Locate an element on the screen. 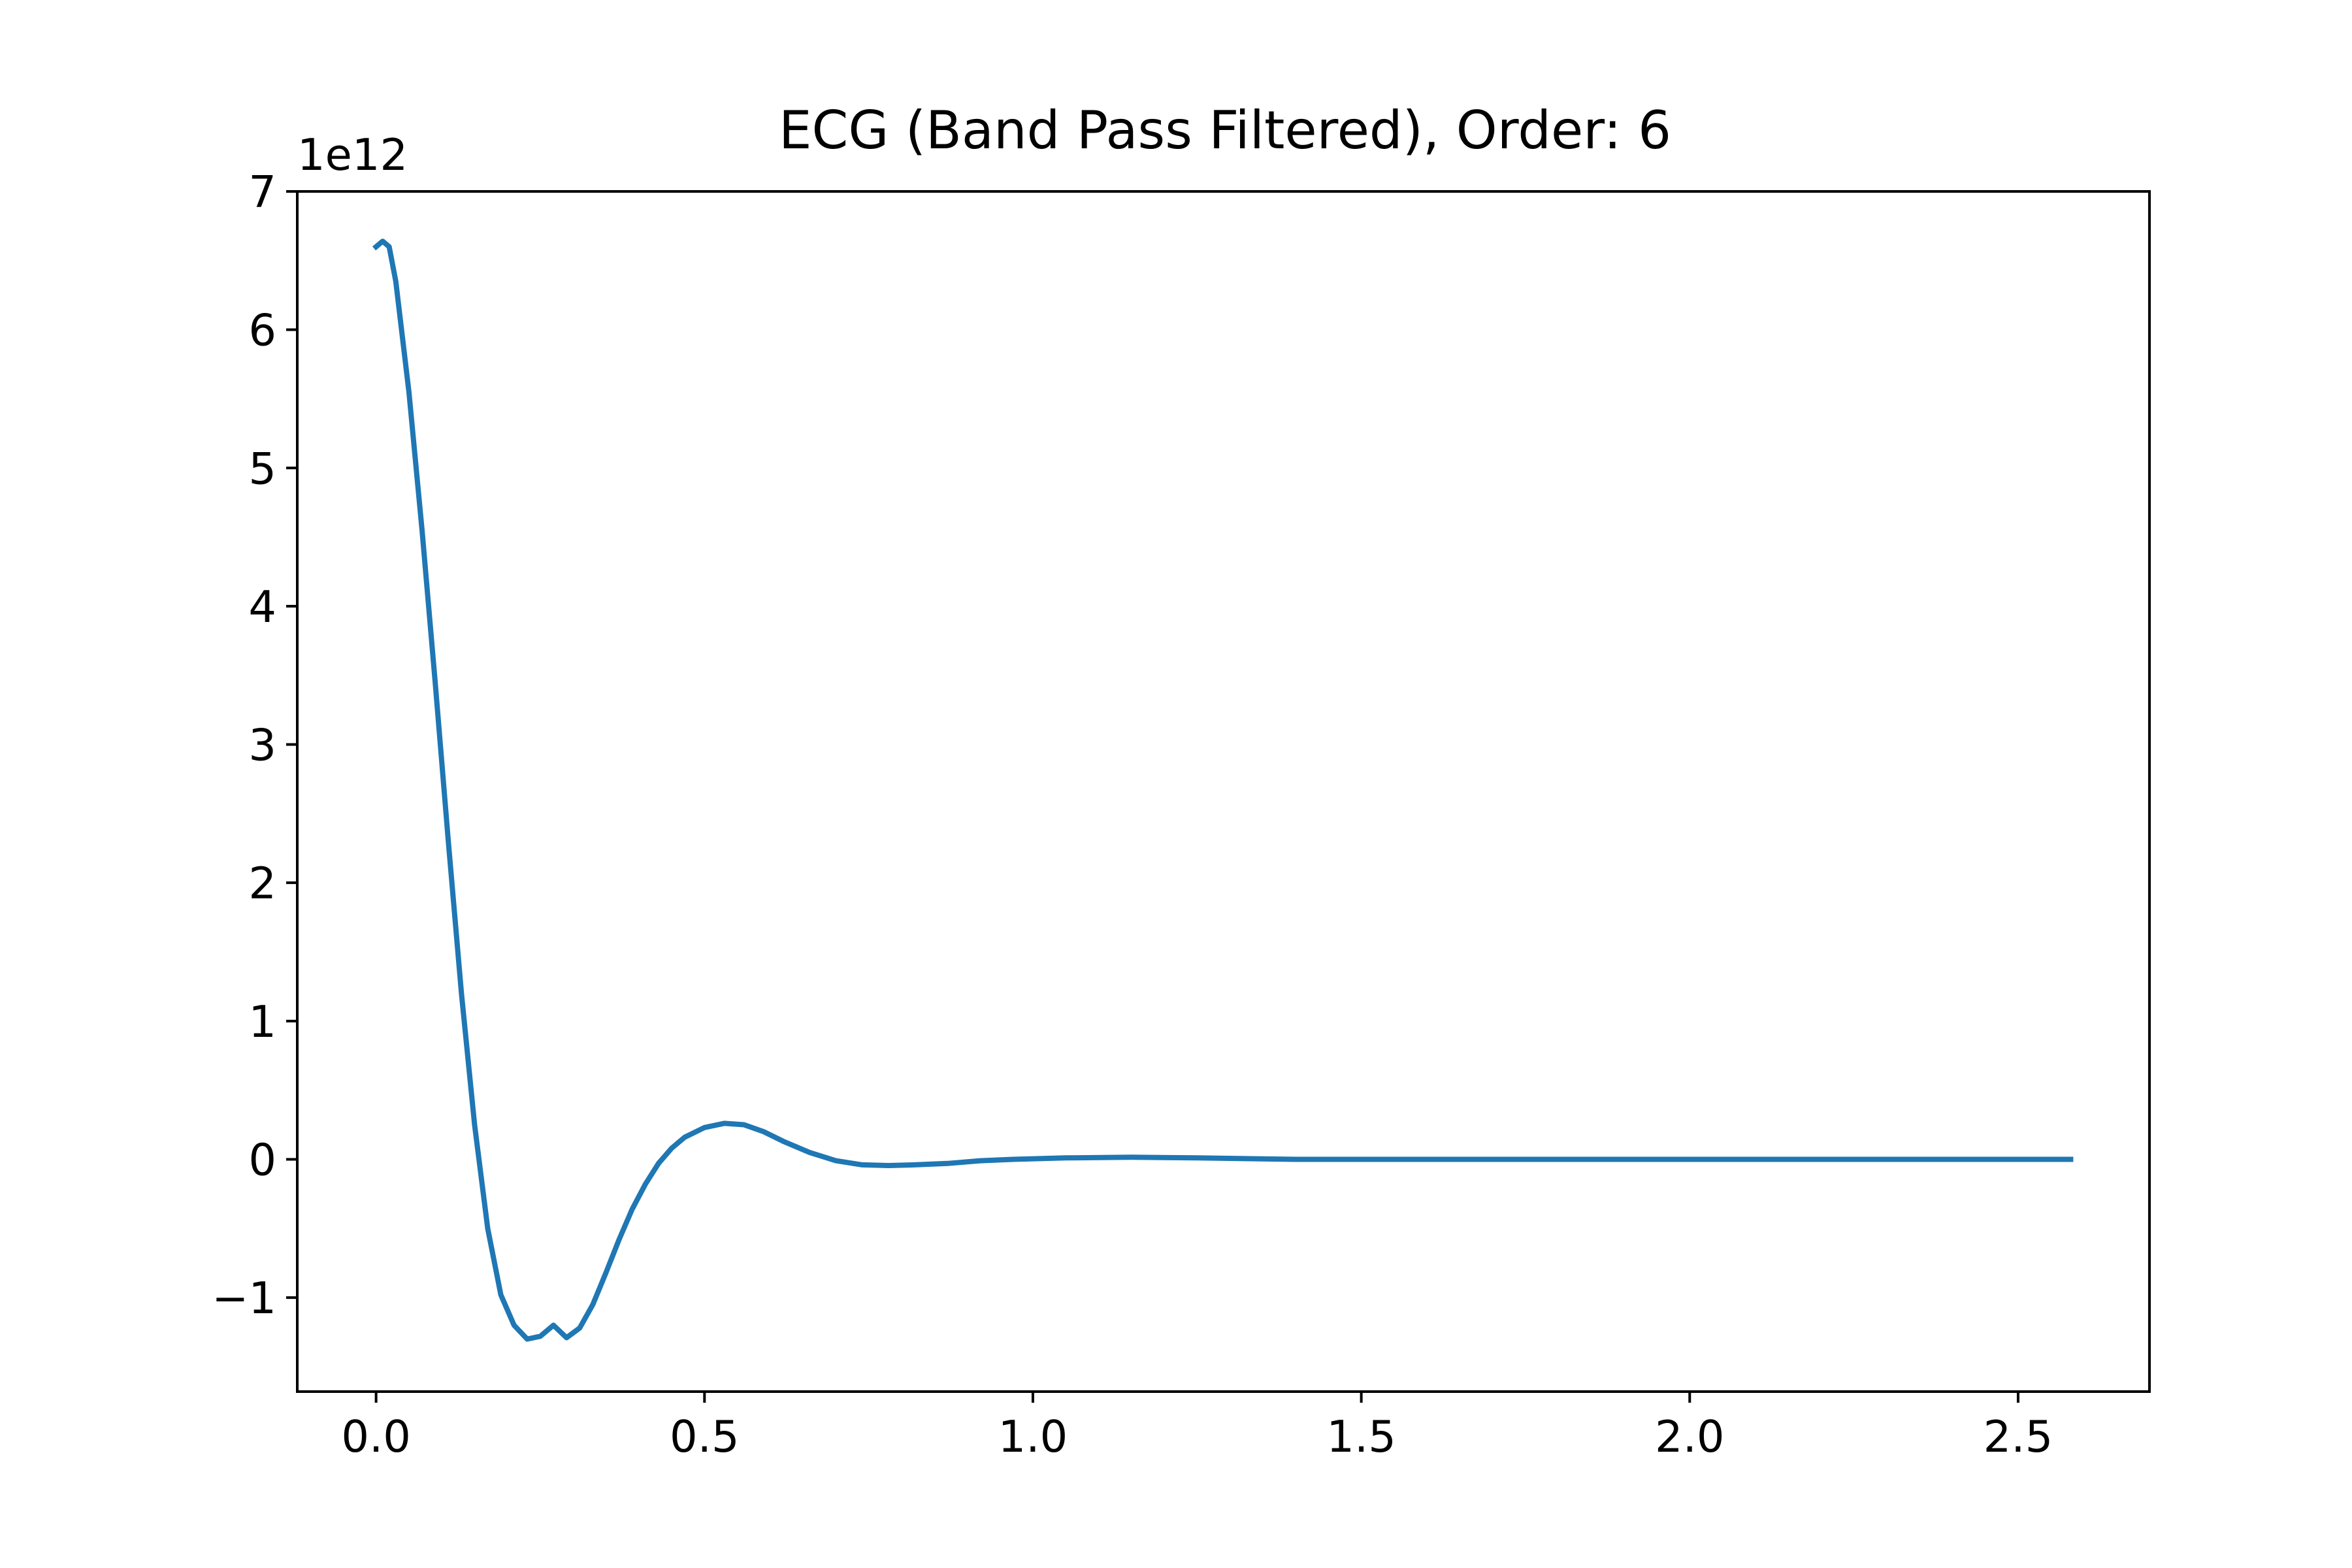  x-tick-label-3: 1.5 is located at coordinates (1361, 1436).